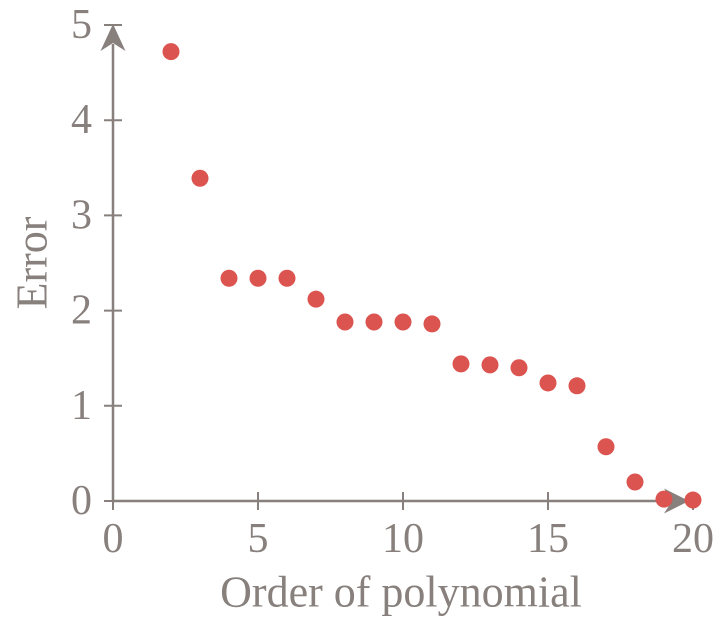 The image size is (724, 633). I want to click on y-tick-label: 1, so click(81, 406).